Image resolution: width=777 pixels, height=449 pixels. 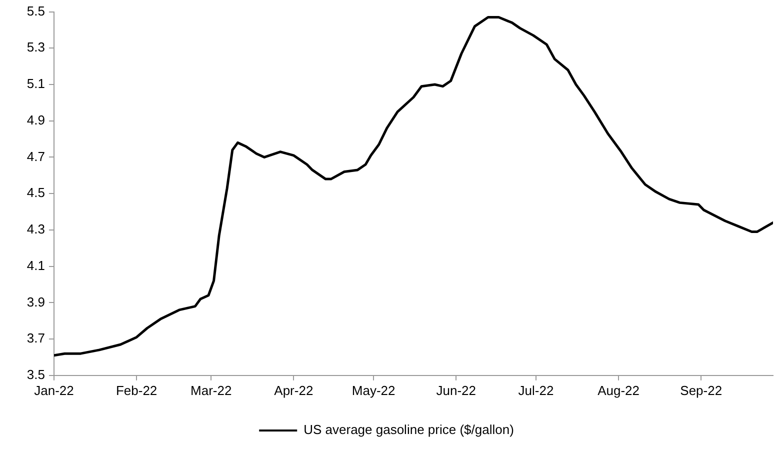 I want to click on x-tick-label: Feb-22, so click(x=137, y=390).